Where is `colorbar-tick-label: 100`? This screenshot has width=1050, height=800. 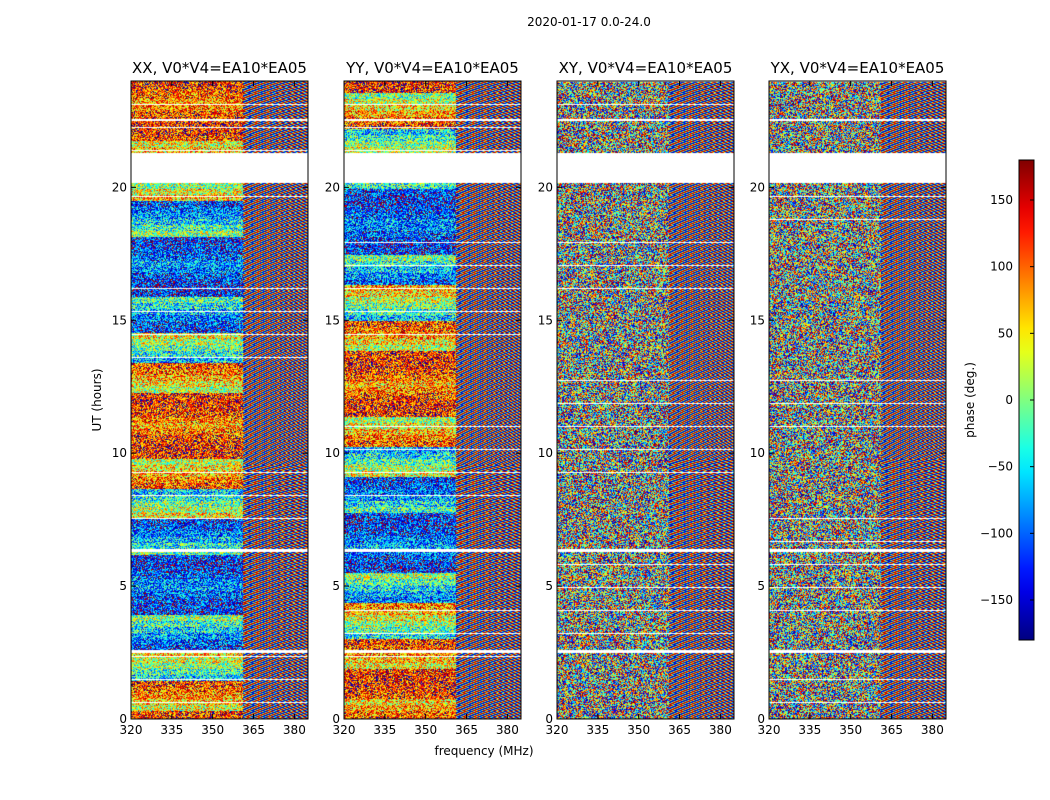
colorbar-tick-label: 100 is located at coordinates (1001, 267).